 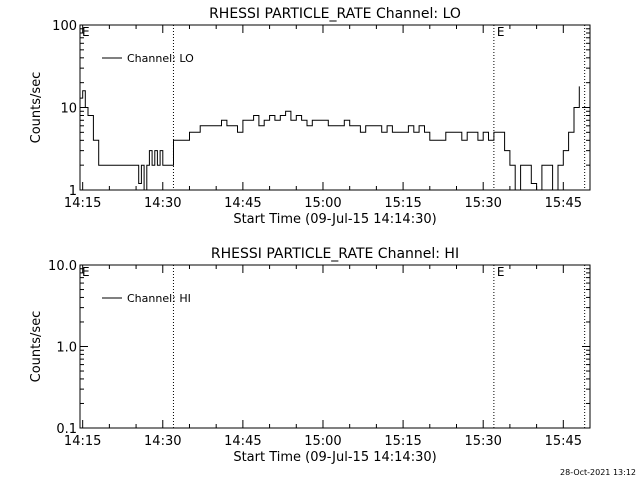 What do you see at coordinates (73, 191) in the screenshot?
I see `y-tick-label: 1` at bounding box center [73, 191].